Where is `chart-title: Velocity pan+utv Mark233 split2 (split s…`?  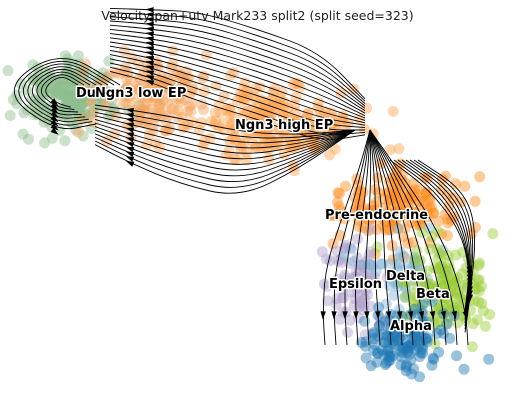
chart-title: Velocity pan+utv Mark233 split2 (split s… is located at coordinates (257, 15).